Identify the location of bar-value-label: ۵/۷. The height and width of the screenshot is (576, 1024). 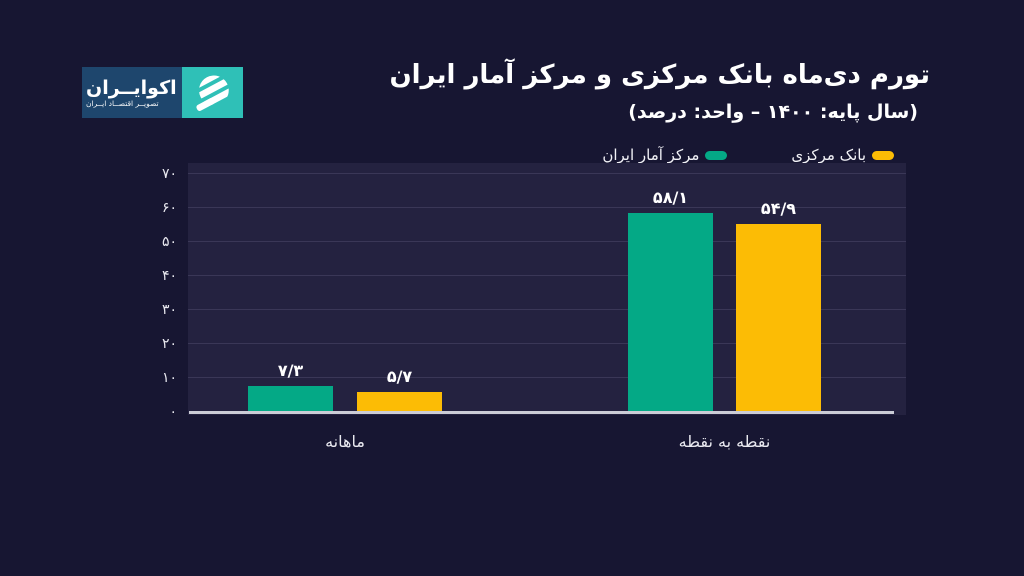
(399, 376).